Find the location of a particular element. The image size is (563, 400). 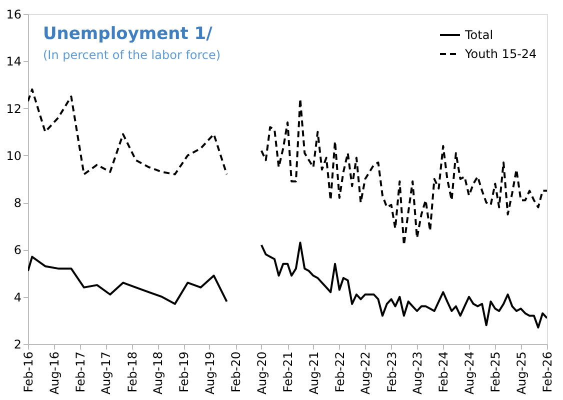

y-tick-label: 4 is located at coordinates (18, 297).